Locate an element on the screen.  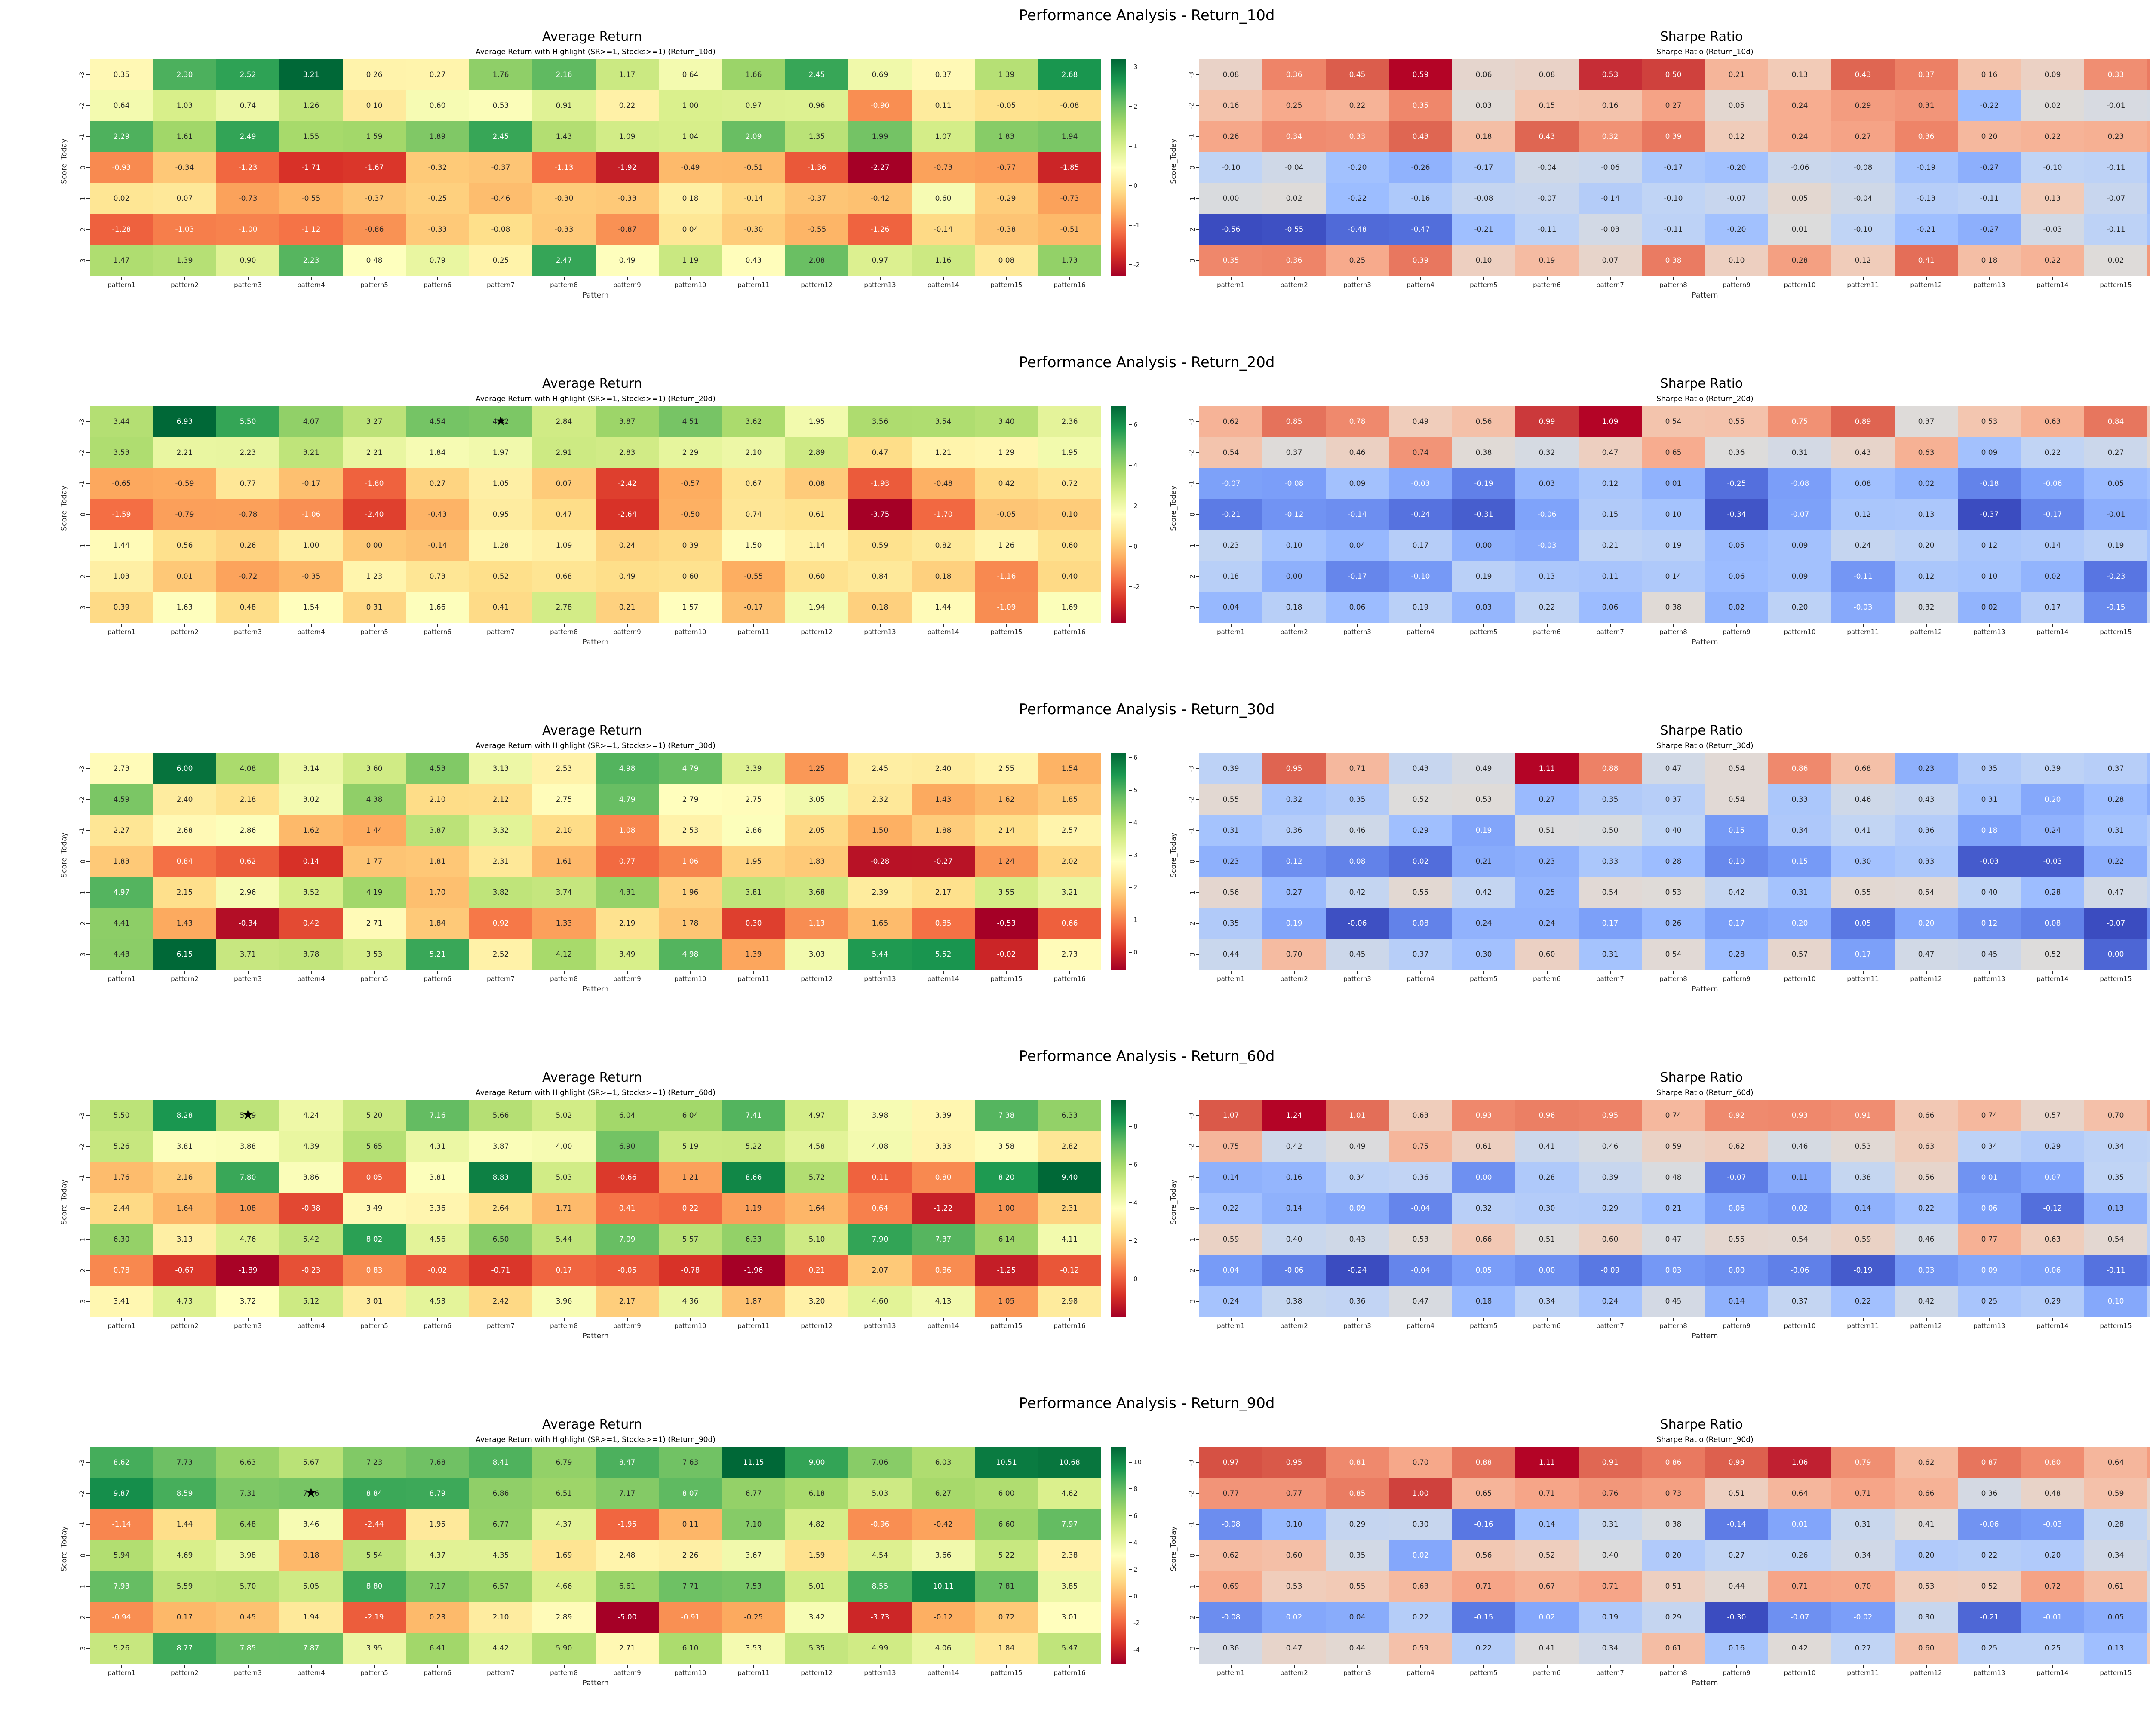
heatmap-cell: 0.63 is located at coordinates (2052, 1239).